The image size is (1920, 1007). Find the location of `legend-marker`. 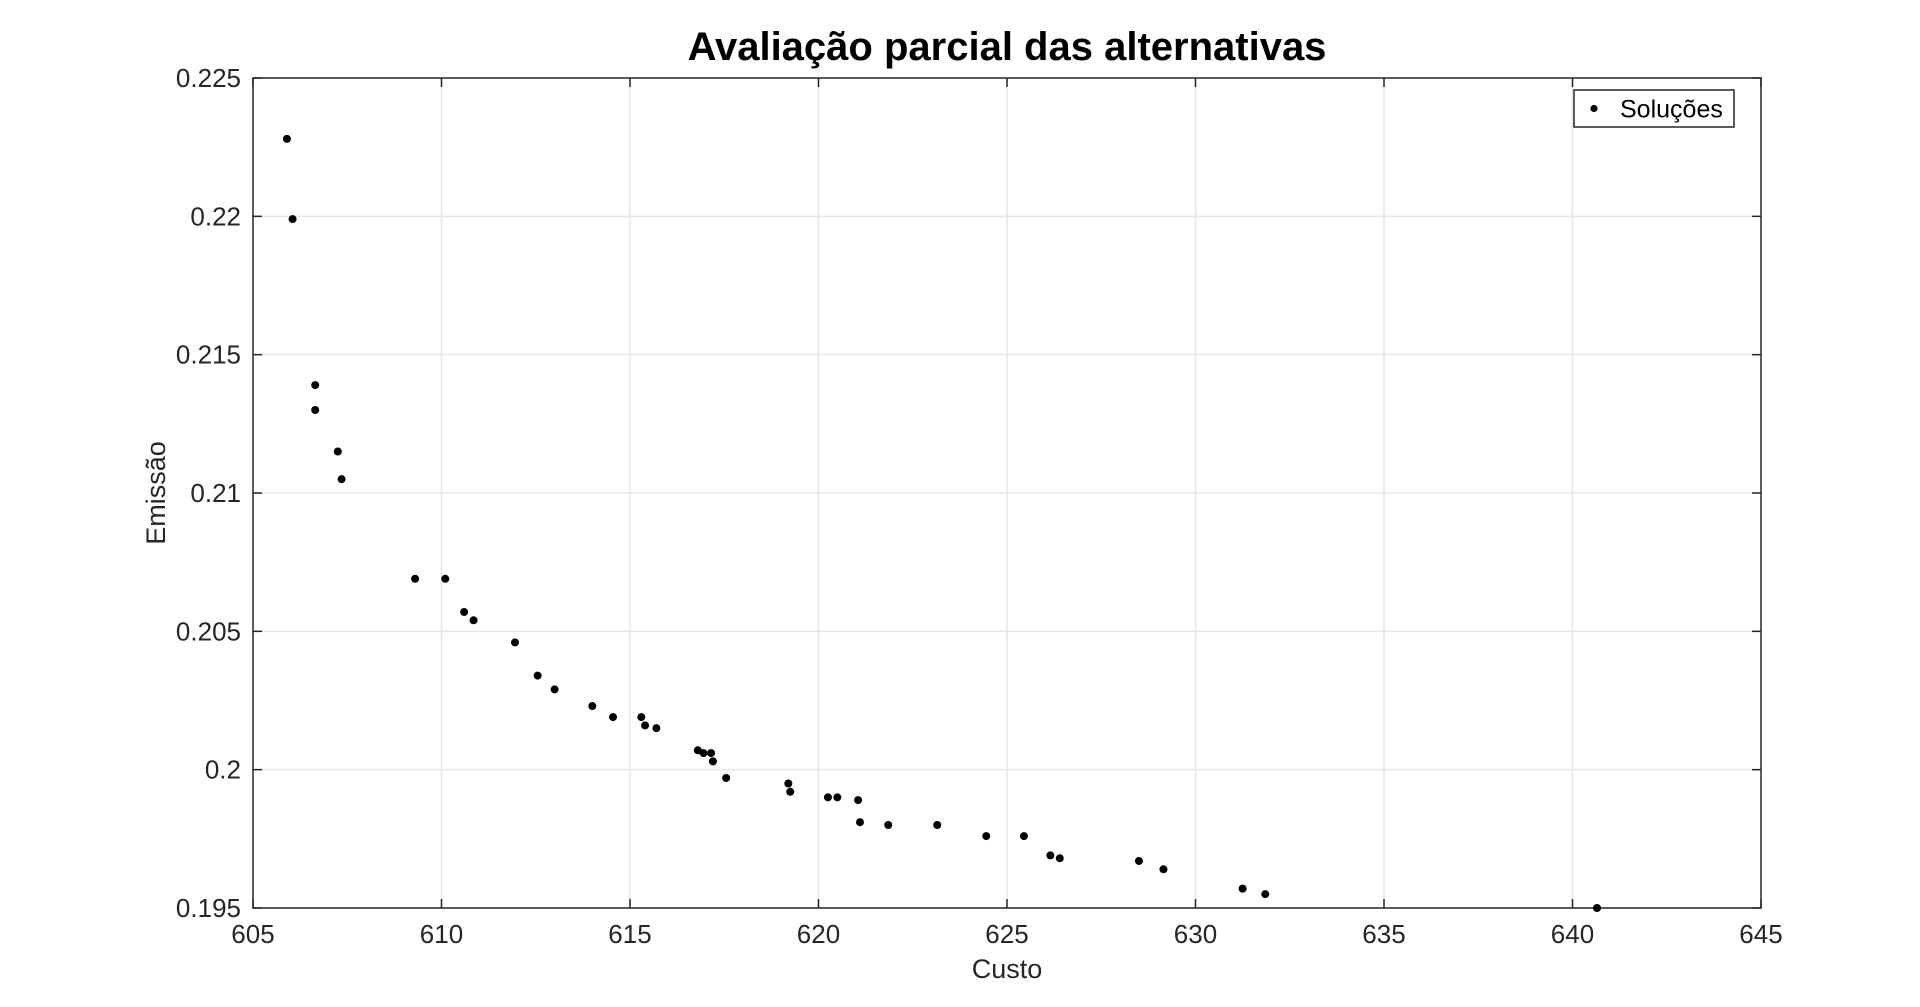

legend-marker is located at coordinates (1594, 108).